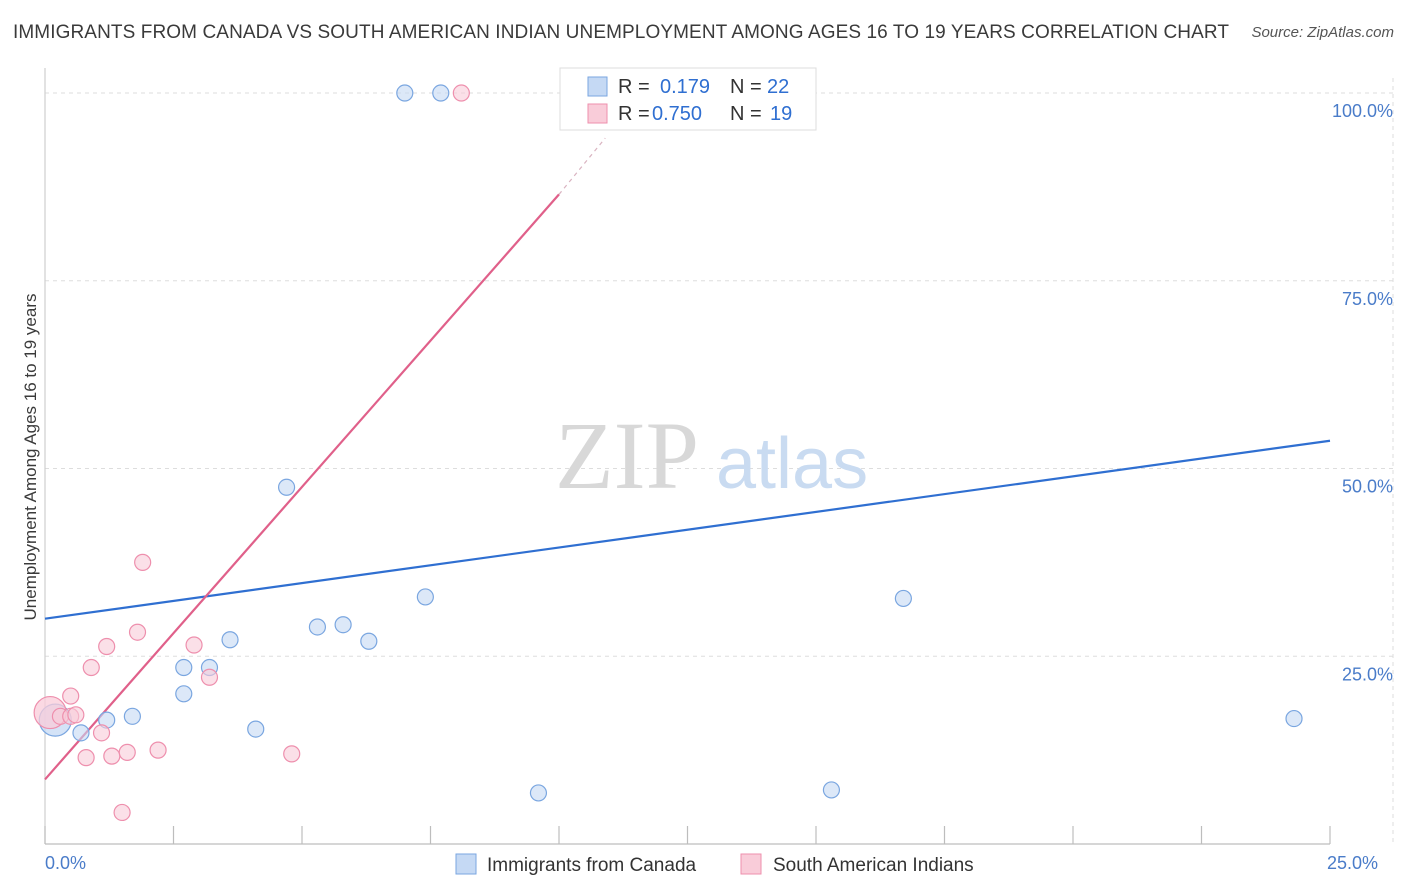 This screenshot has width=1406, height=892. I want to click on y-tick-label-1: 50.0%, so click(1367, 487).